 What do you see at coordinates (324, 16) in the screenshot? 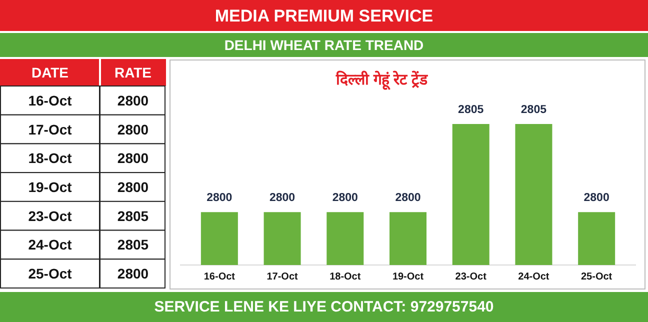
I see `chart-title: MEDIA PREMIUM SERVICE` at bounding box center [324, 16].